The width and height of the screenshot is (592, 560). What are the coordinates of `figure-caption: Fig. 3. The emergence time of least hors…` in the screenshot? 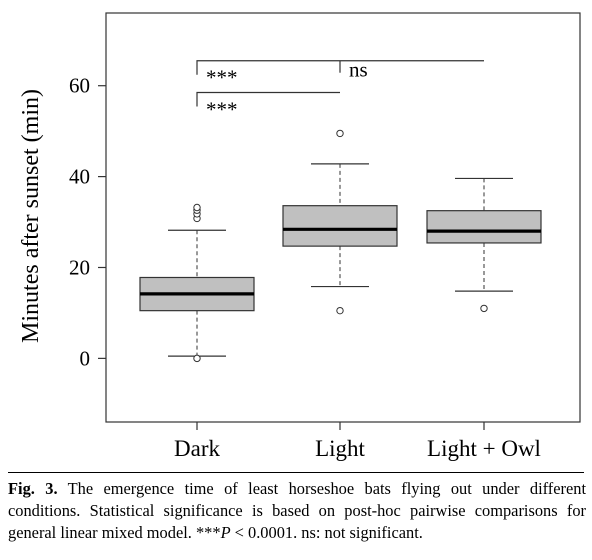 It's located at (297, 511).